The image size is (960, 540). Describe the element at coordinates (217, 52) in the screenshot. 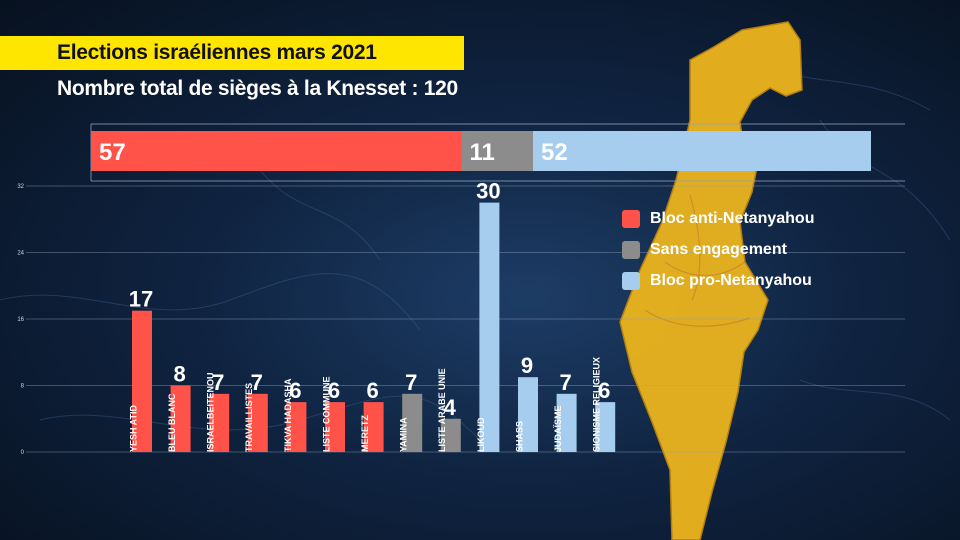

I see `page-title: Elections israéliennes mars 2021` at that location.